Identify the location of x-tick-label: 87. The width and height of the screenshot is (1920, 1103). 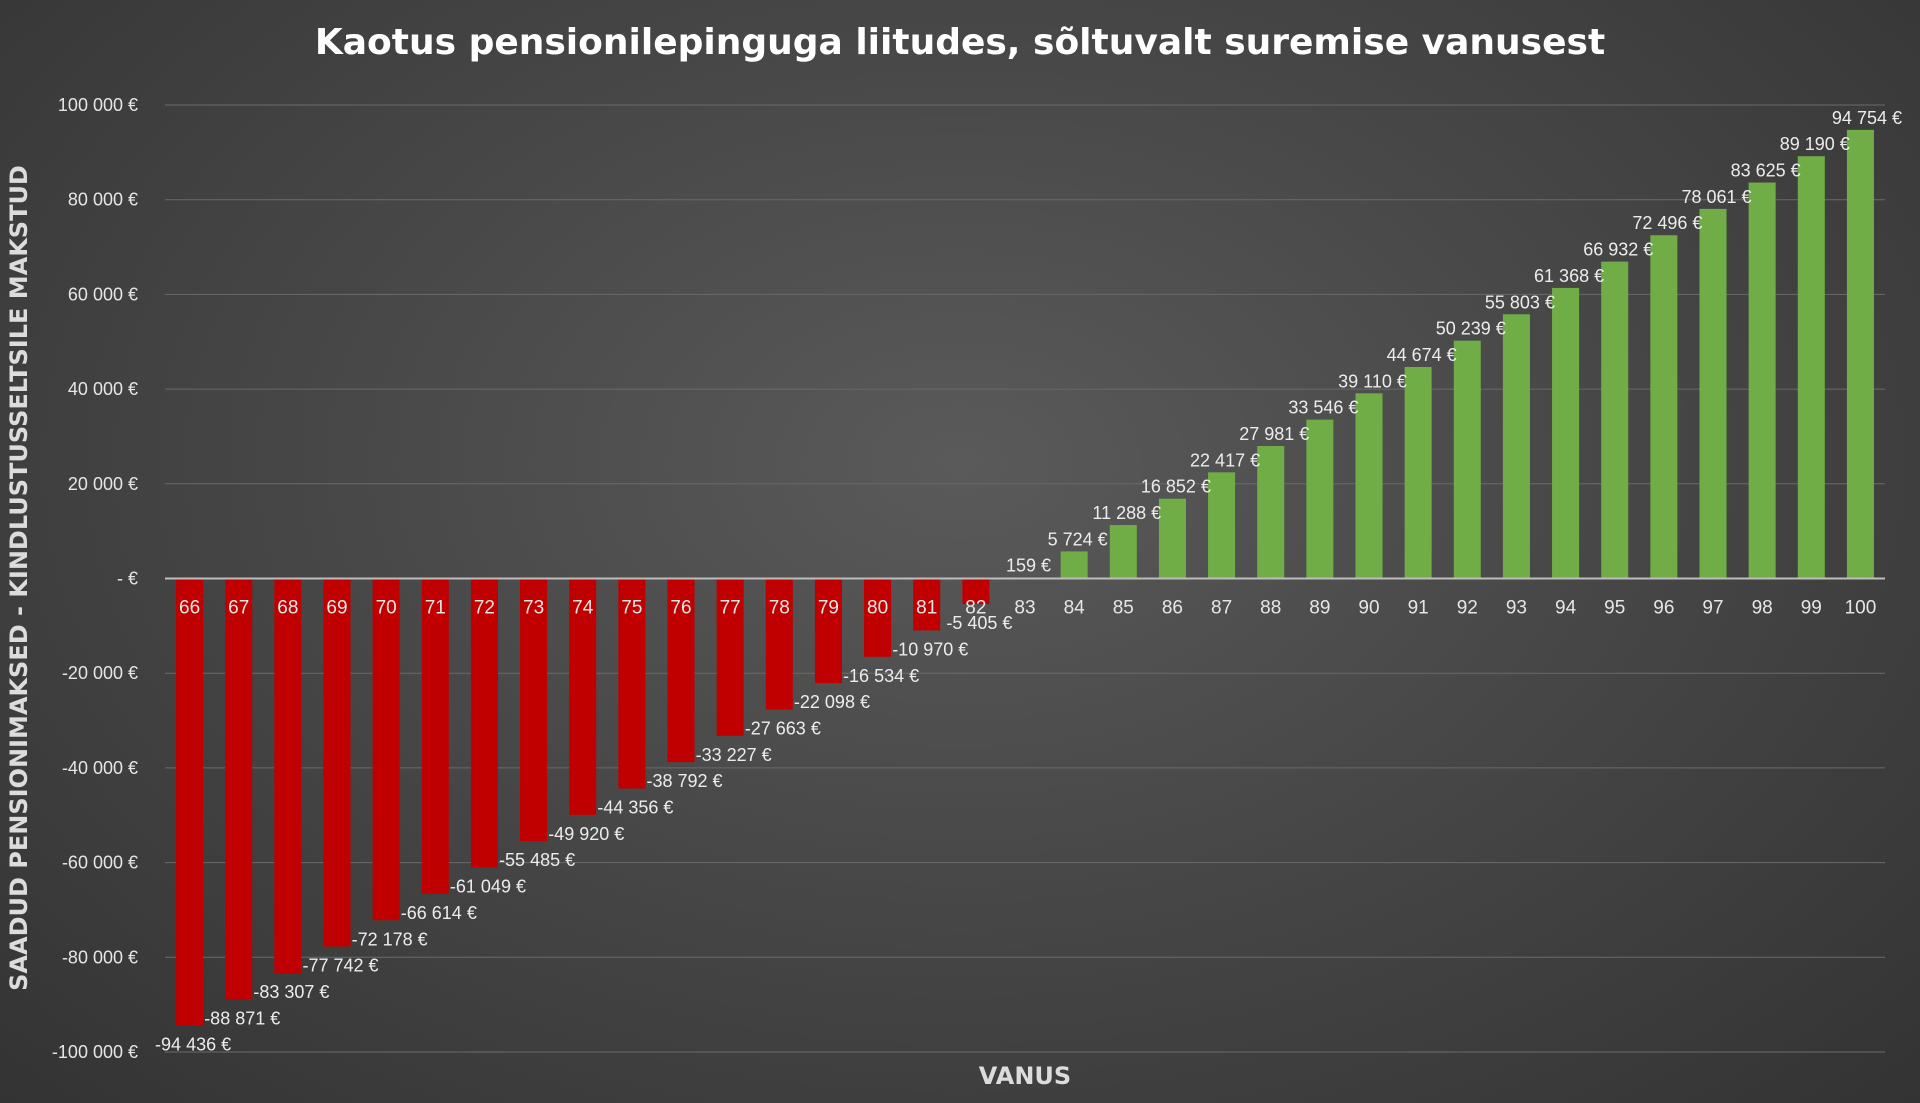
(1221, 608).